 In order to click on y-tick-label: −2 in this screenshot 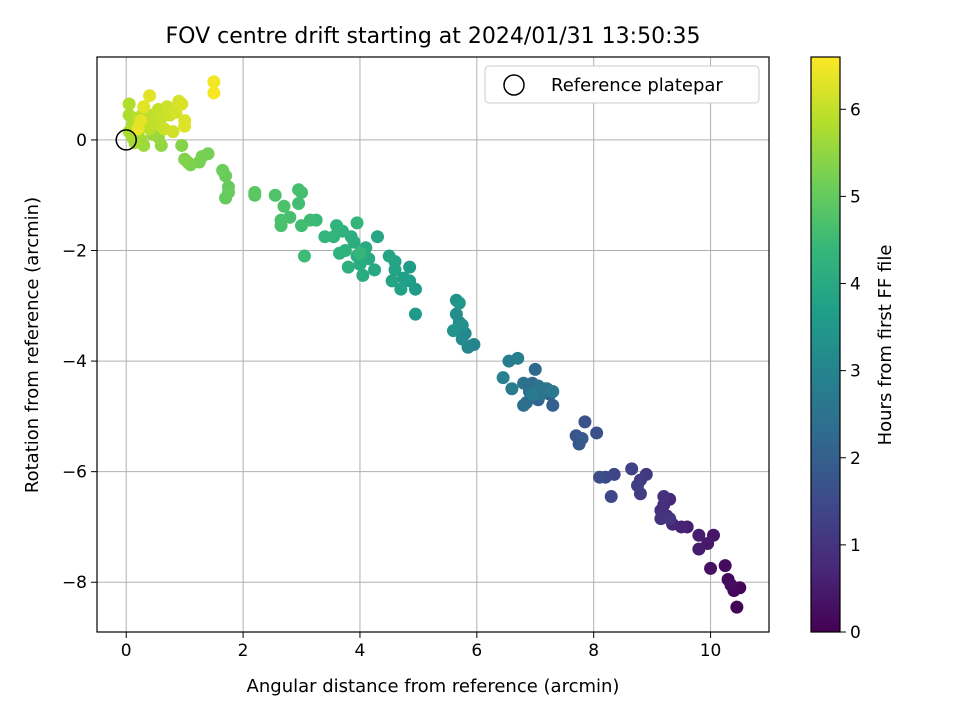, I will do `click(74, 252)`.